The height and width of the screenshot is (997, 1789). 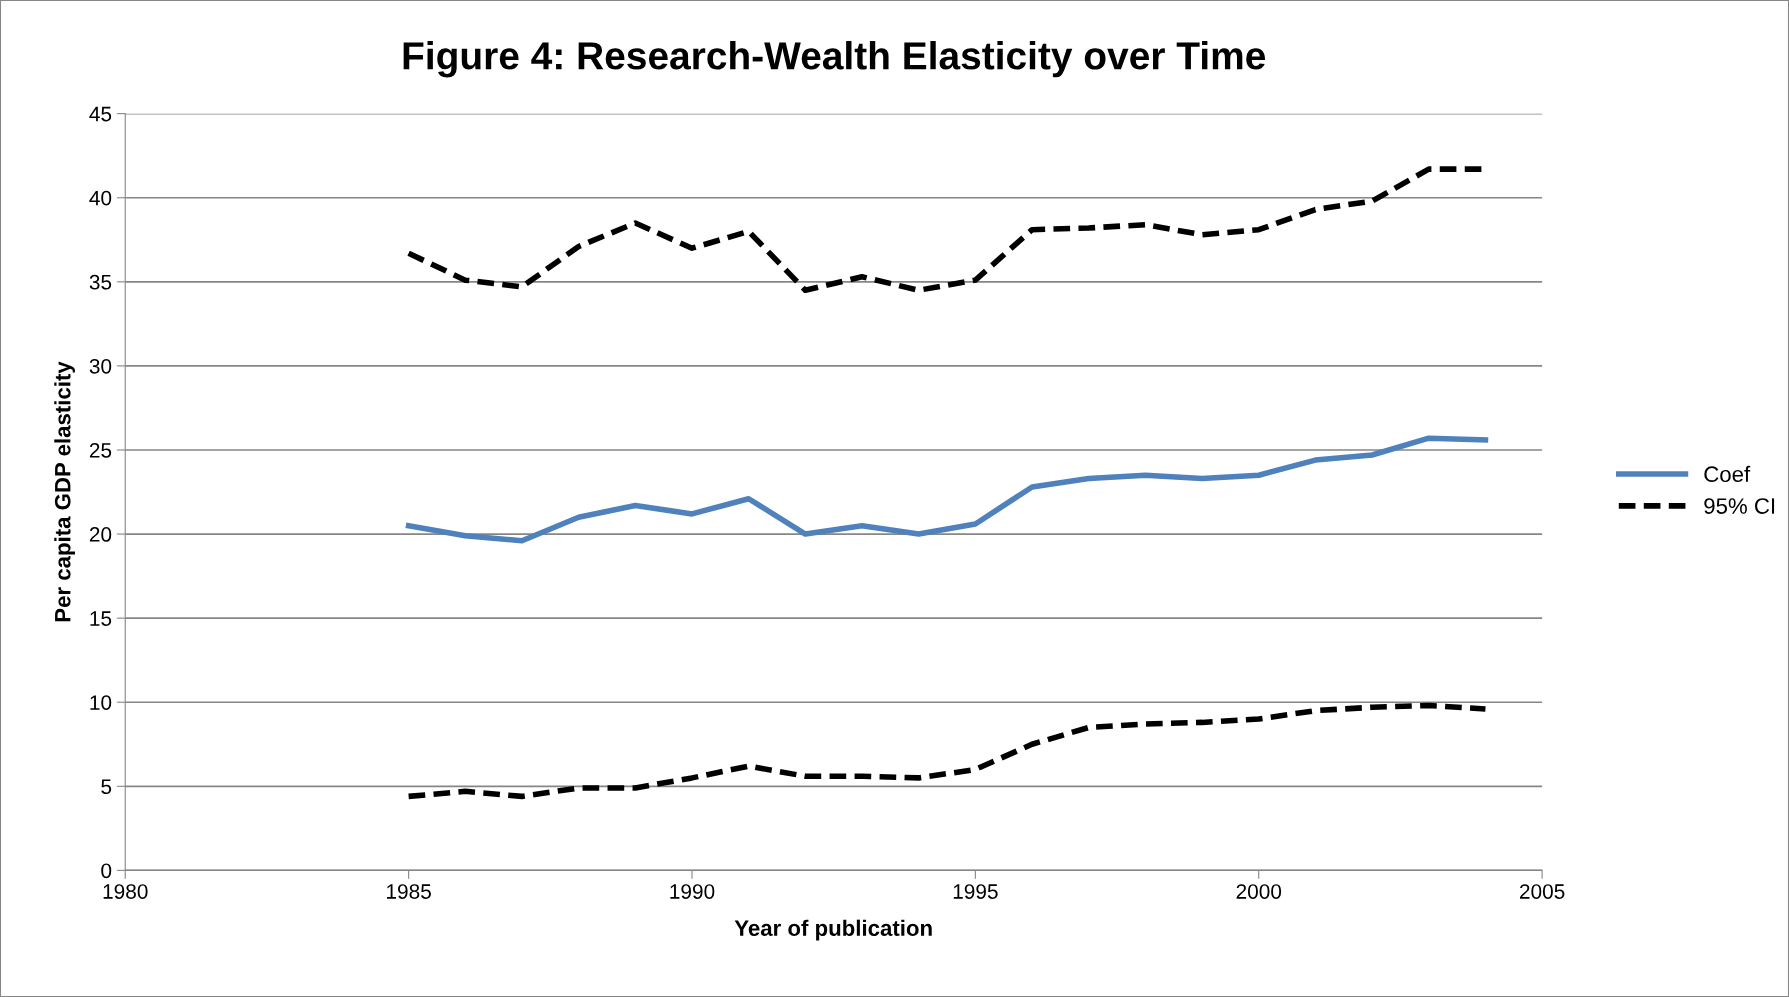 What do you see at coordinates (692, 891) in the screenshot?
I see `x-tick-label: 1990` at bounding box center [692, 891].